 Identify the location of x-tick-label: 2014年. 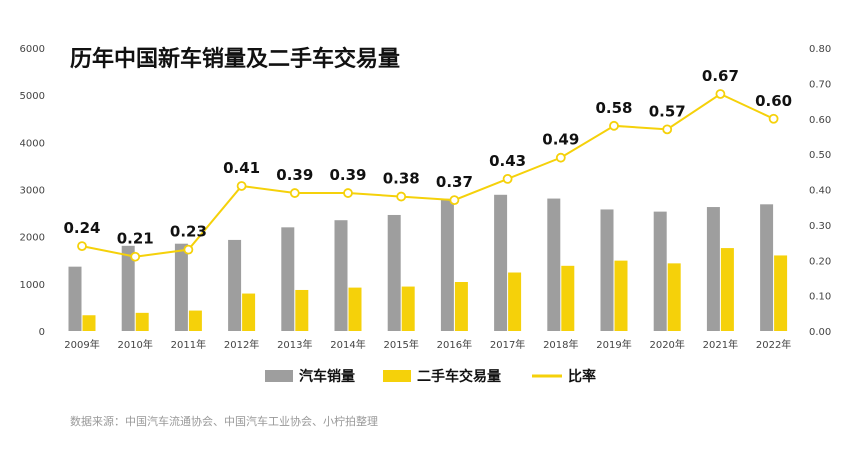
(347, 344).